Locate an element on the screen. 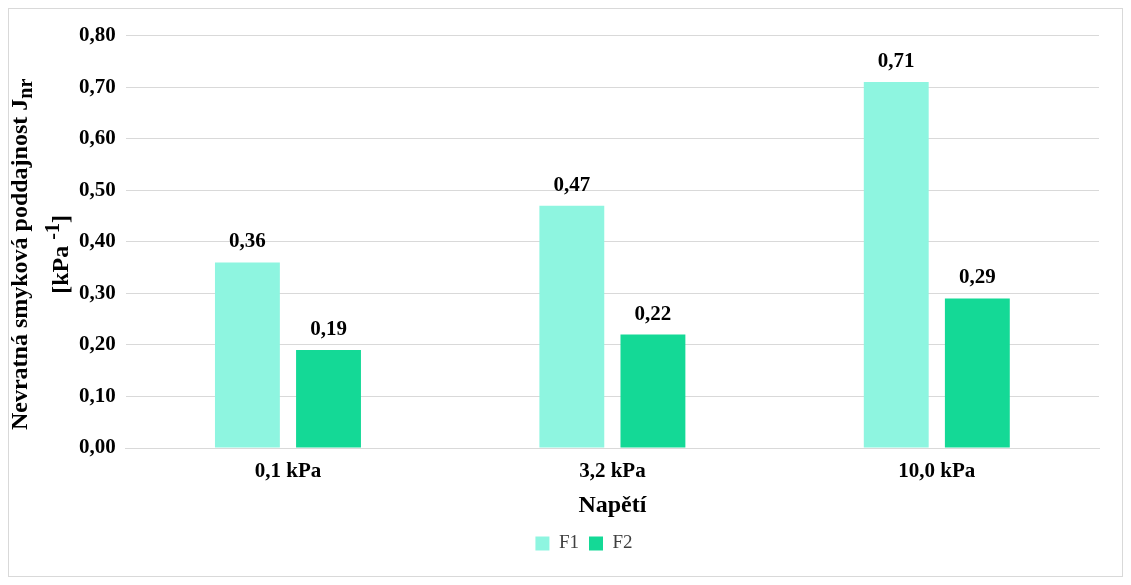 Image resolution: width=1131 pixels, height=585 pixels. data-label: 0,22 is located at coordinates (653, 312).